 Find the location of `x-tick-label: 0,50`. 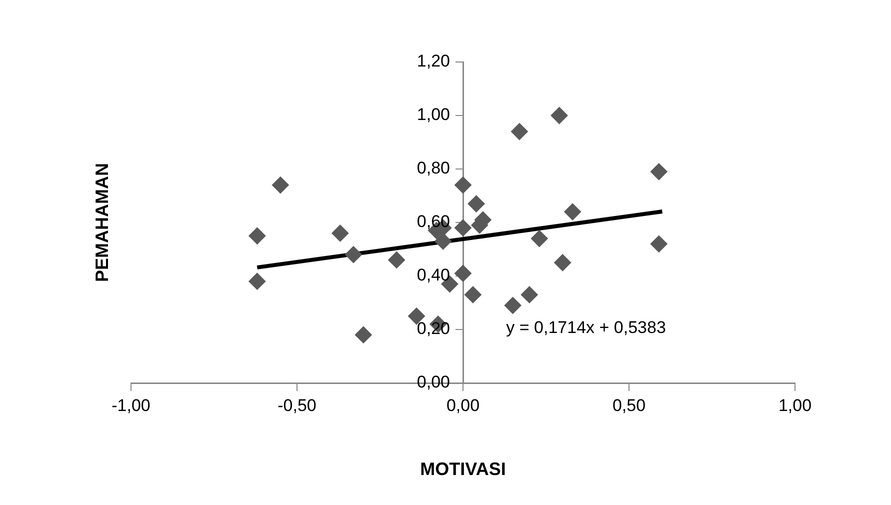

x-tick-label: 0,50 is located at coordinates (629, 405).